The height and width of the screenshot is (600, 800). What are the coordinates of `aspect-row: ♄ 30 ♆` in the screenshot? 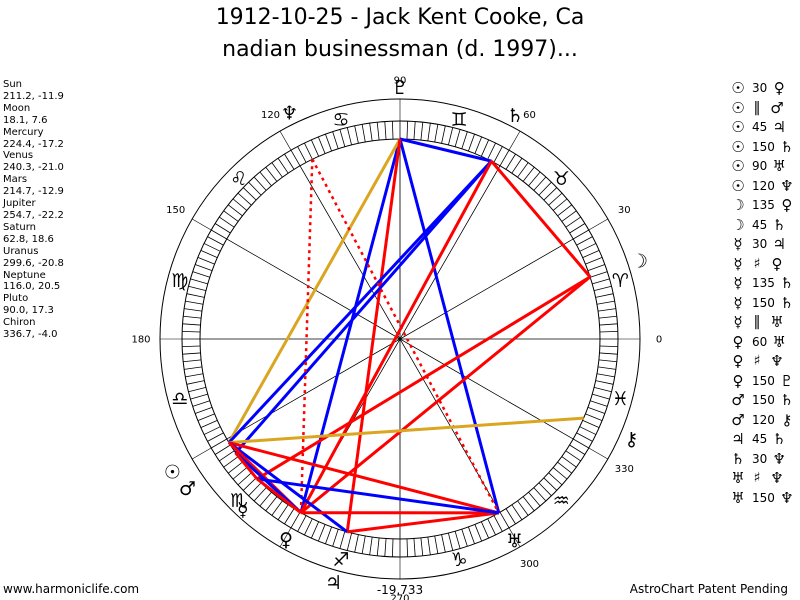 It's located at (762, 460).